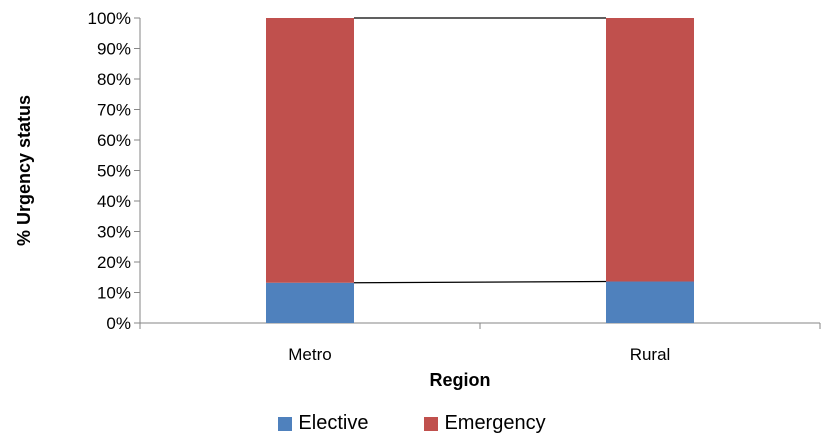 The height and width of the screenshot is (439, 824). I want to click on y-axis-title: % Urgency status, so click(24, 170).